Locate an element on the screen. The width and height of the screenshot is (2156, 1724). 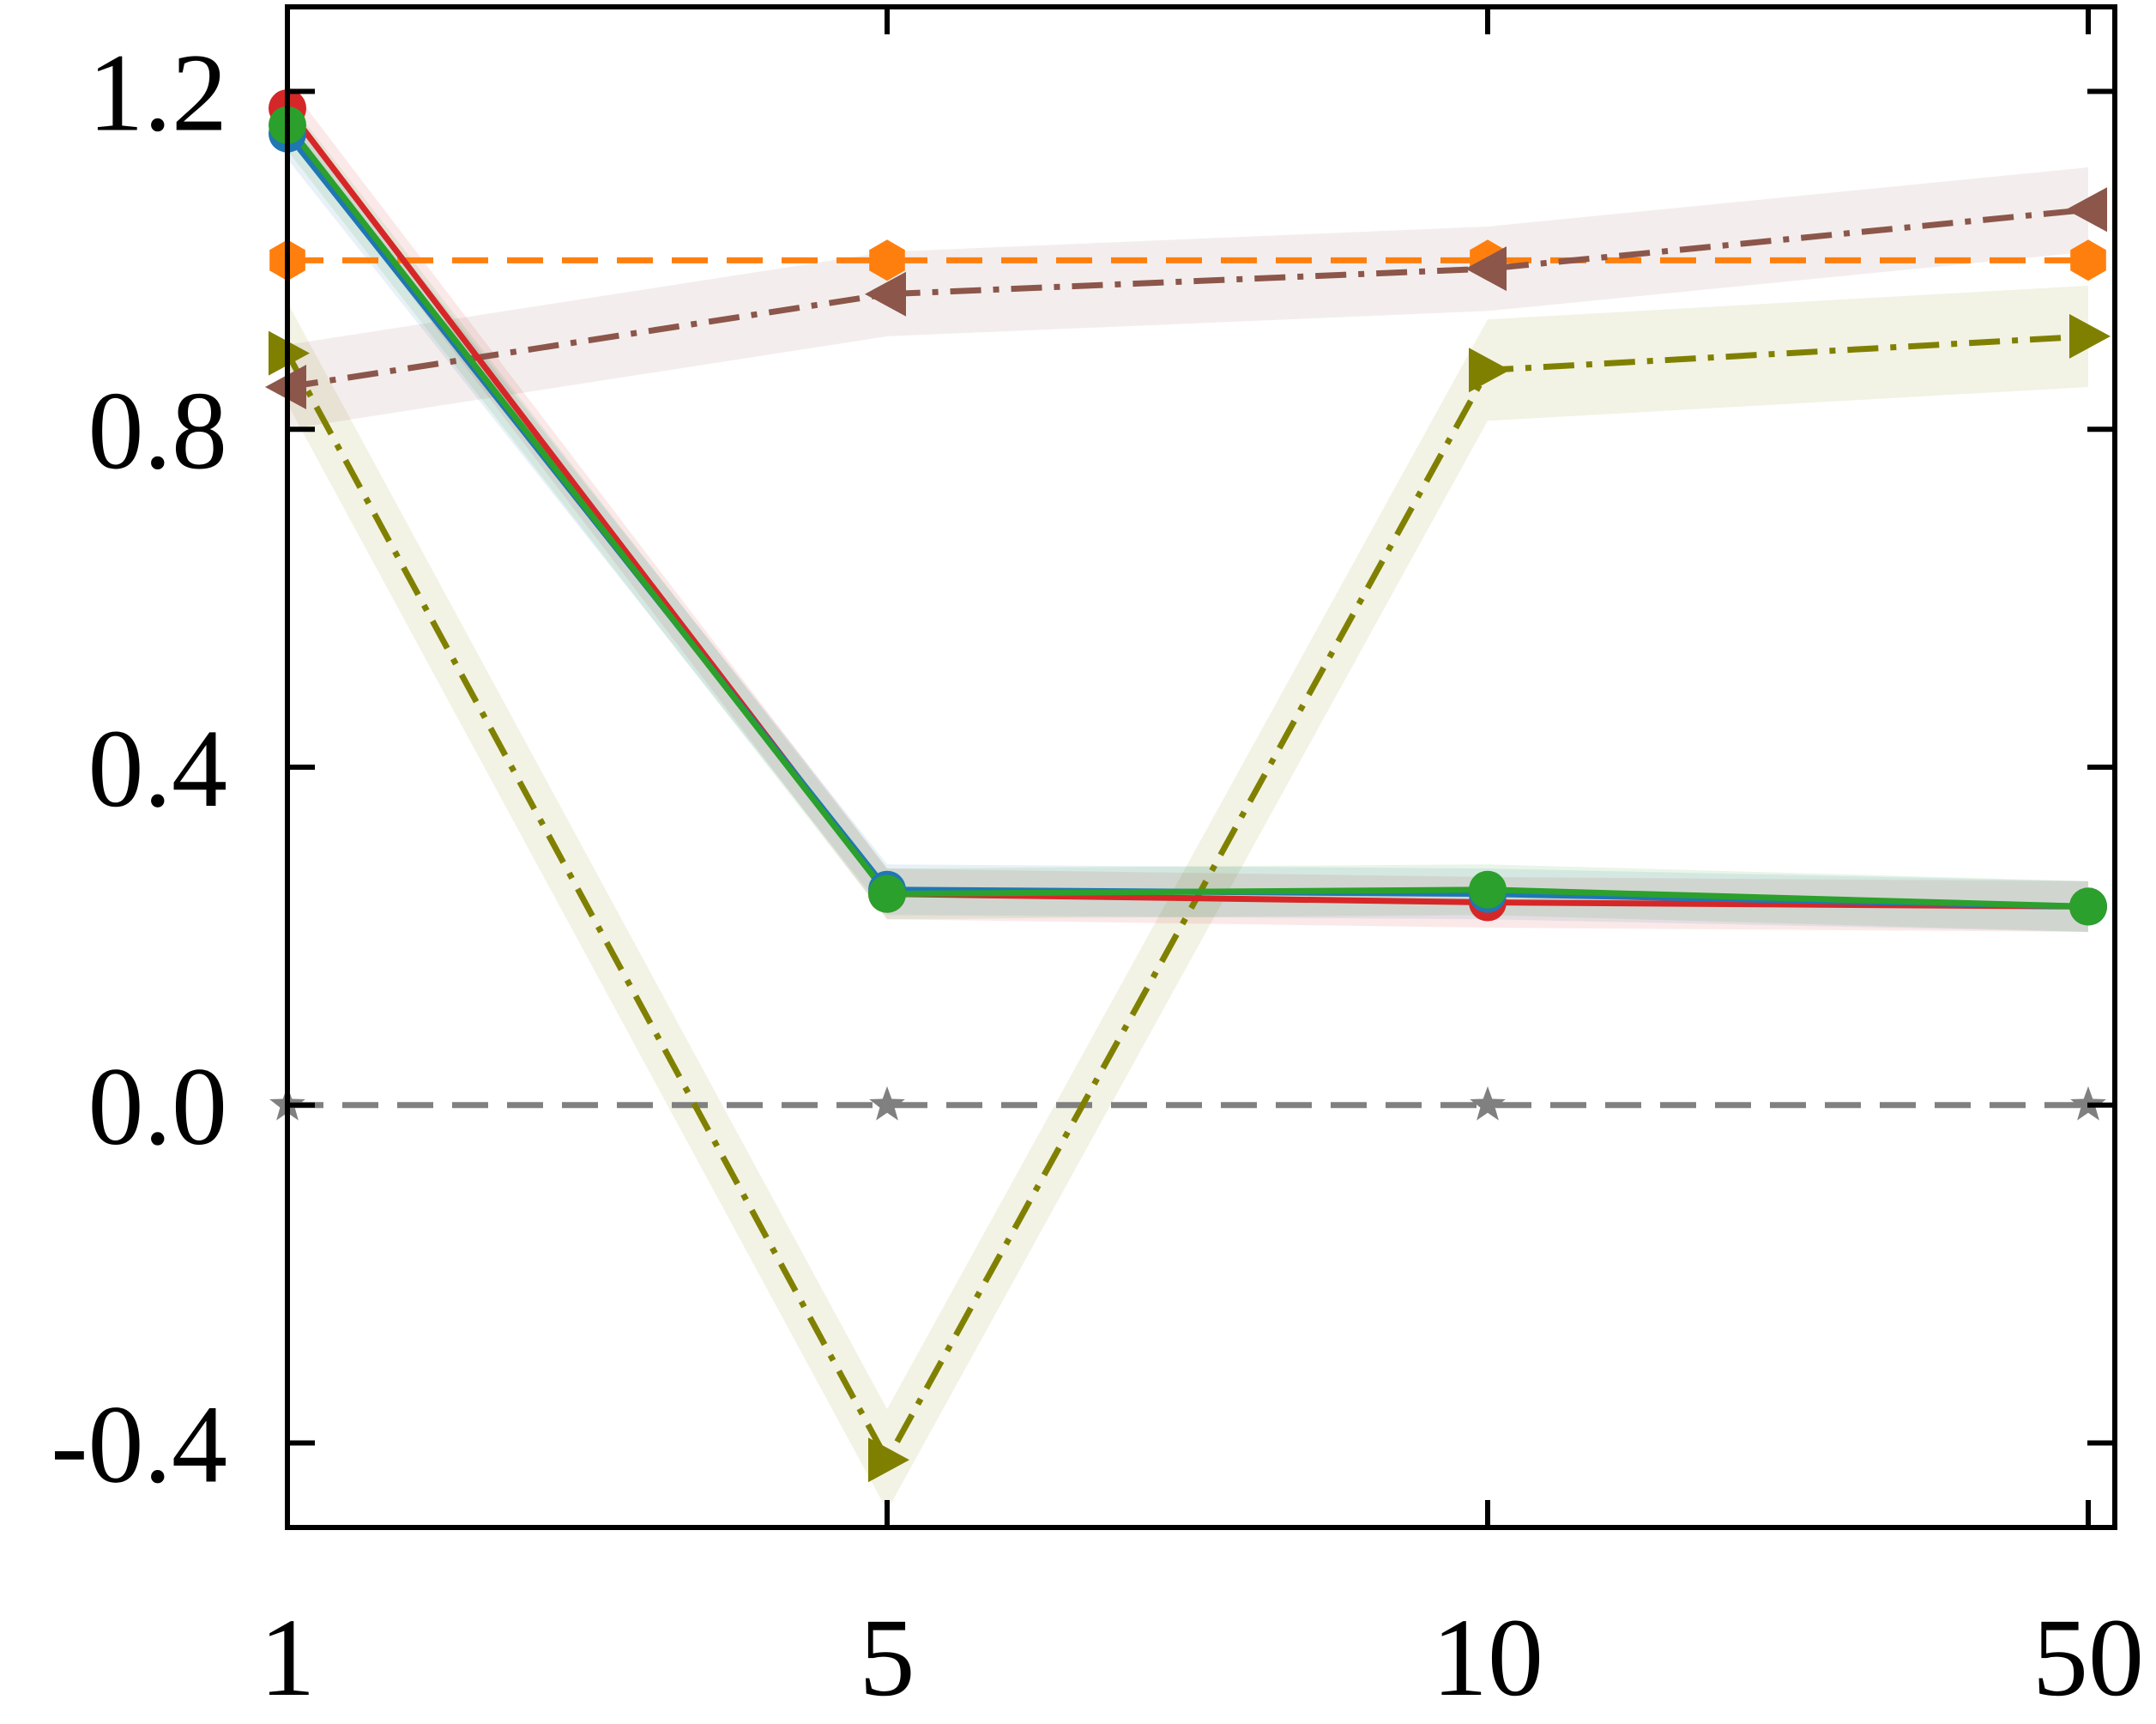
y-tick-label-2: 0.8 is located at coordinates (158, 431).